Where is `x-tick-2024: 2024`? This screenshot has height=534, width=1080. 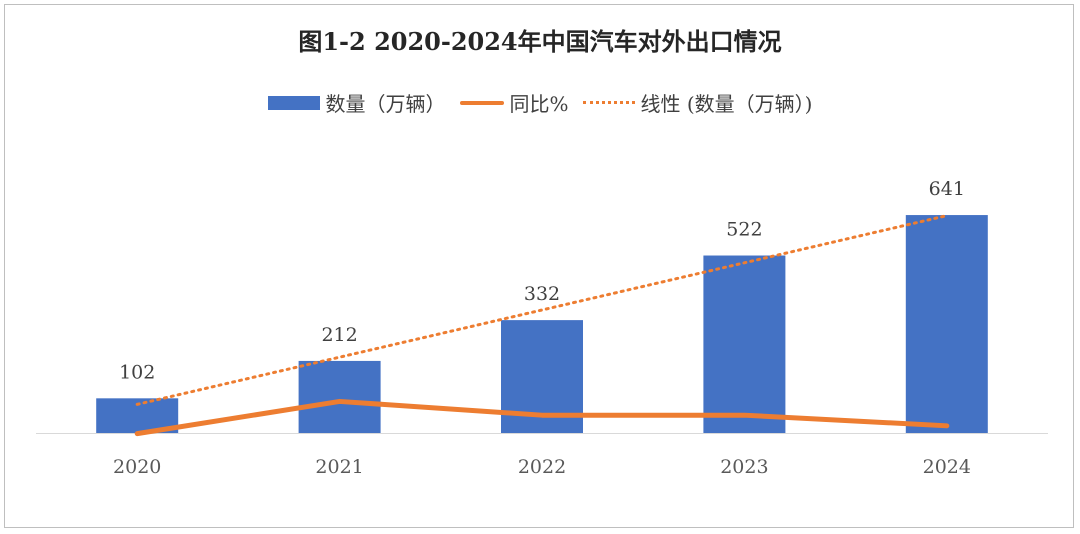
x-tick-2024: 2024 is located at coordinates (947, 467).